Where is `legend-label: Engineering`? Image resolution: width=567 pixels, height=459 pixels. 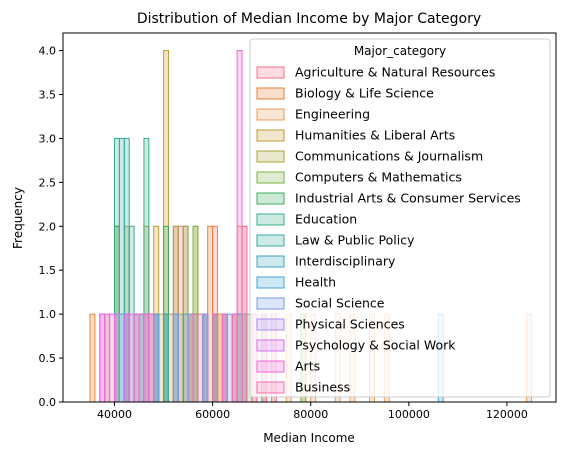
legend-label: Engineering is located at coordinates (332, 114).